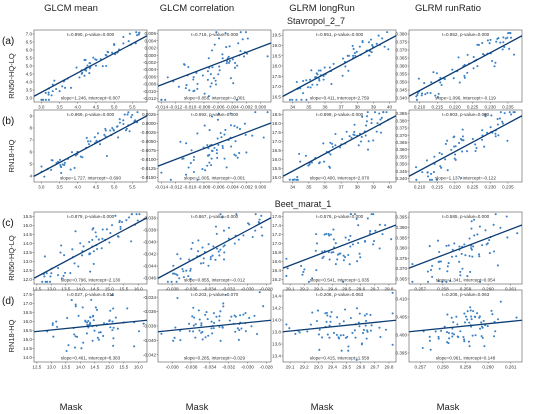  Describe the element at coordinates (402, 50) in the screenshot. I see `y-tick-label: 0.370` at that location.